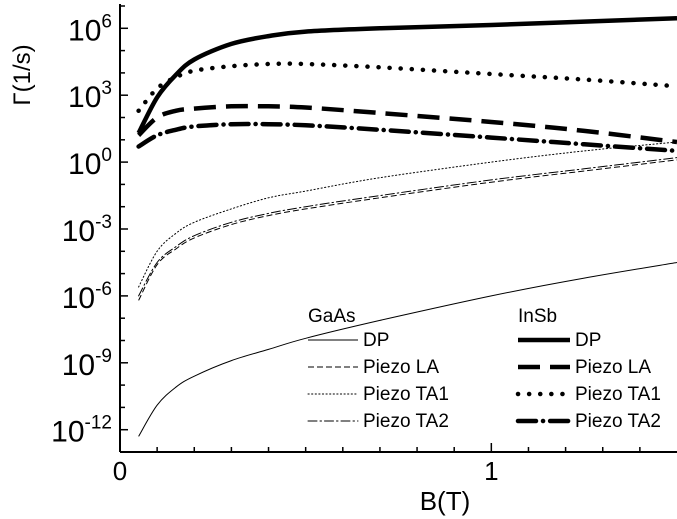 The width and height of the screenshot is (677, 519). I want to click on y-tick-label: 10⁻³, so click(87, 230).